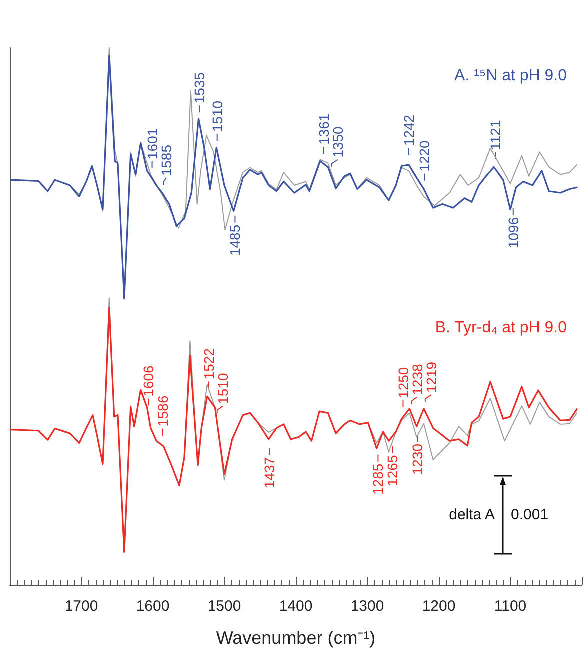 Image resolution: width=585 pixels, height=660 pixels. I want to click on annotation: 1230, so click(418, 460).